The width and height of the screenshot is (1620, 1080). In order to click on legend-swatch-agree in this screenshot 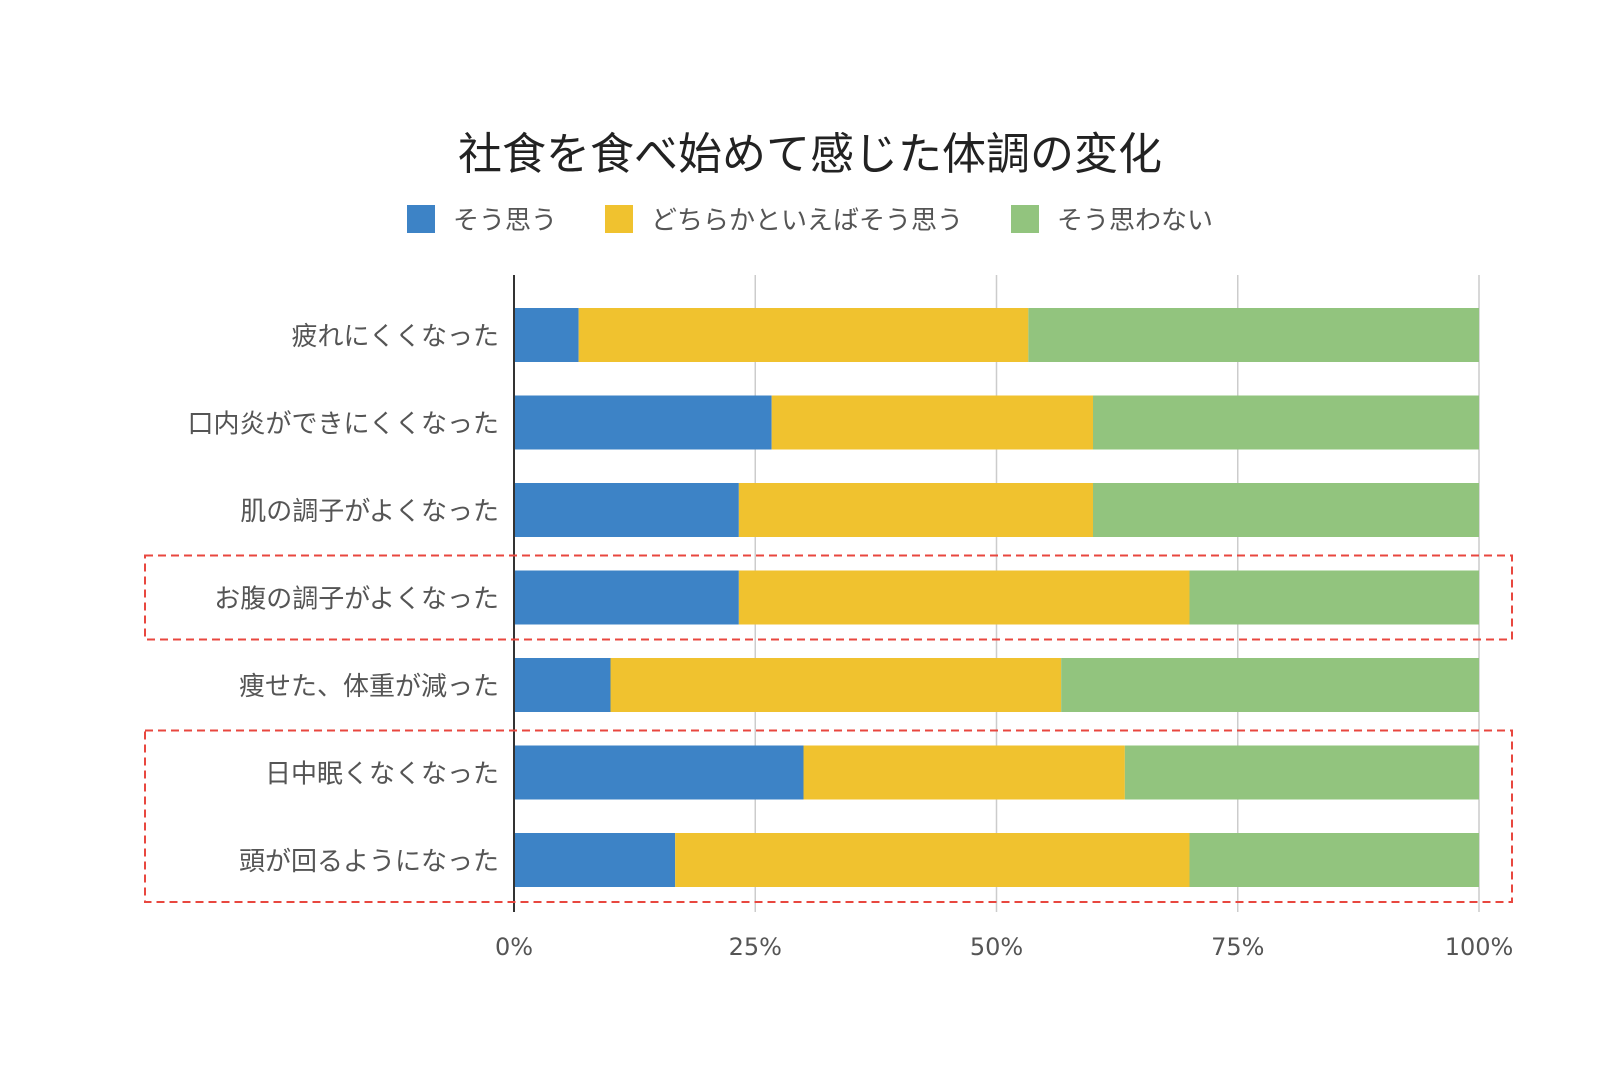, I will do `click(420, 218)`.